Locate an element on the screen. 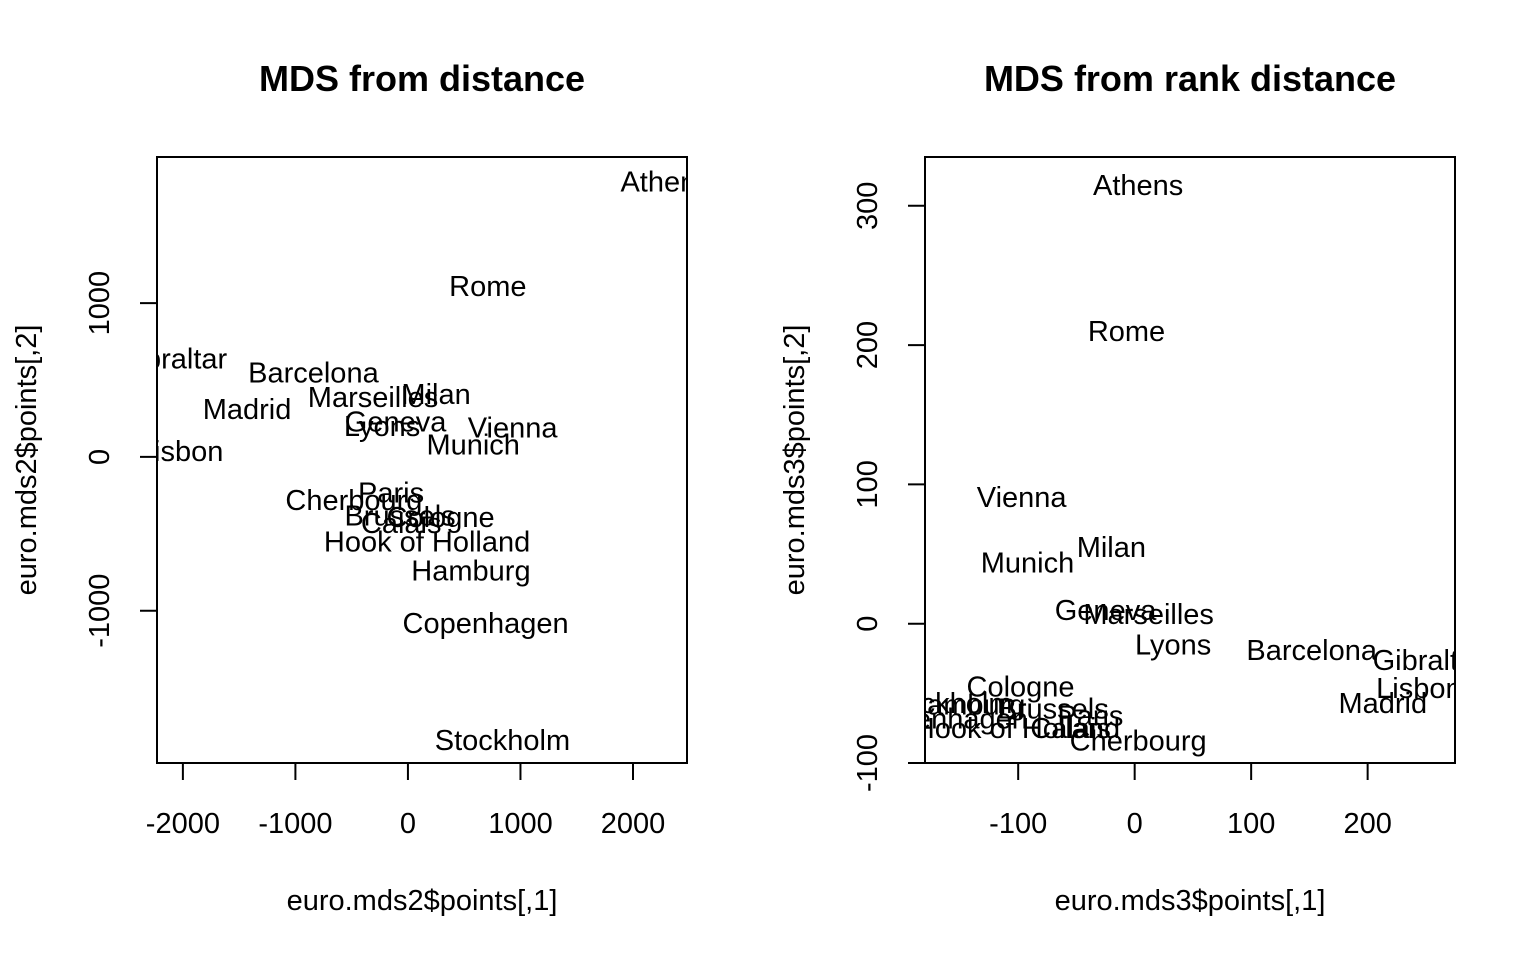 The height and width of the screenshot is (960, 1536). x-axis-label: euro.mds3$points[,1] is located at coordinates (1190, 901).